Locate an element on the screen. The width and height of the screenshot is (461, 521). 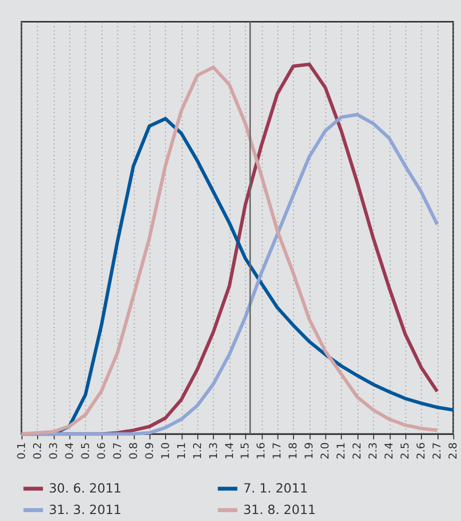
x-tick-label: 2.1 is located at coordinates (341, 451).